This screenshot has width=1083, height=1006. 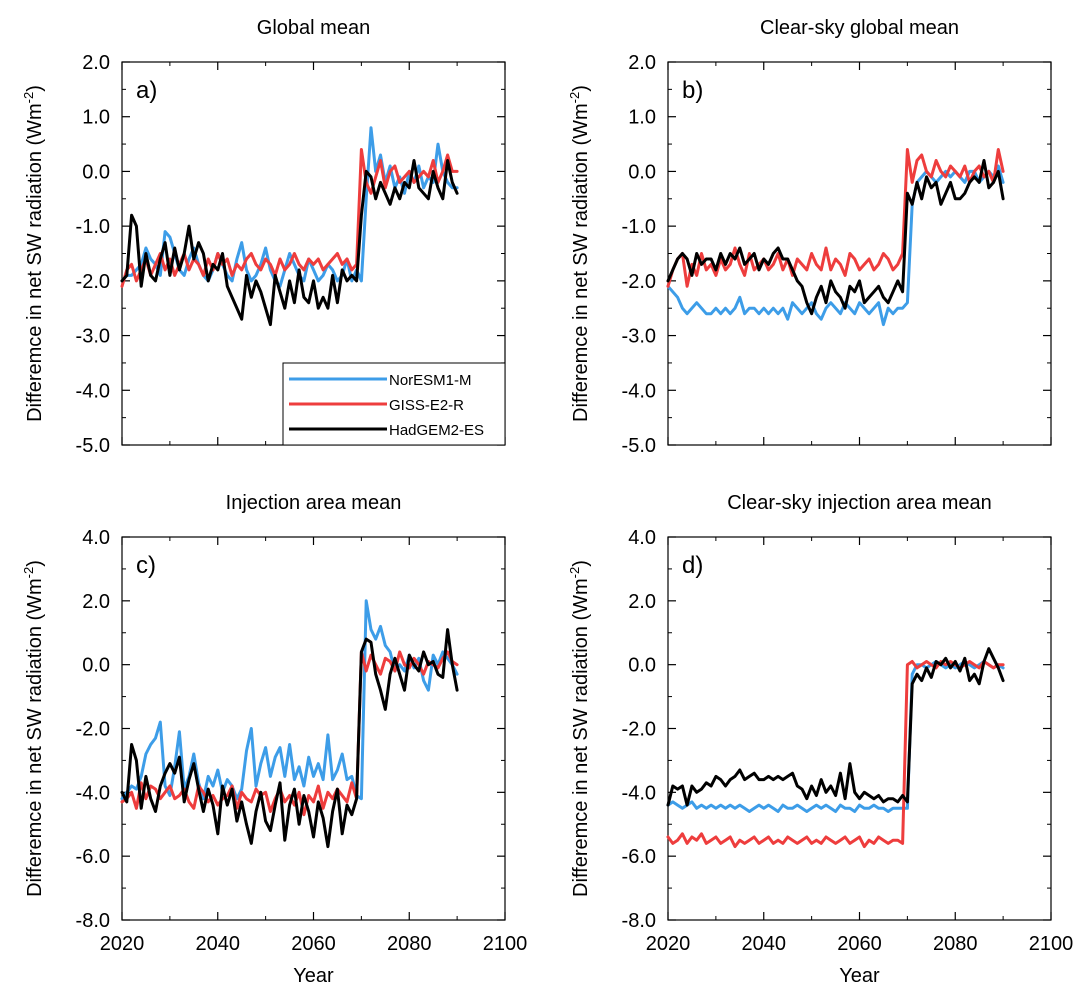 I want to click on legend-label-noresm1-m: NorESM1-M, so click(x=430, y=380).